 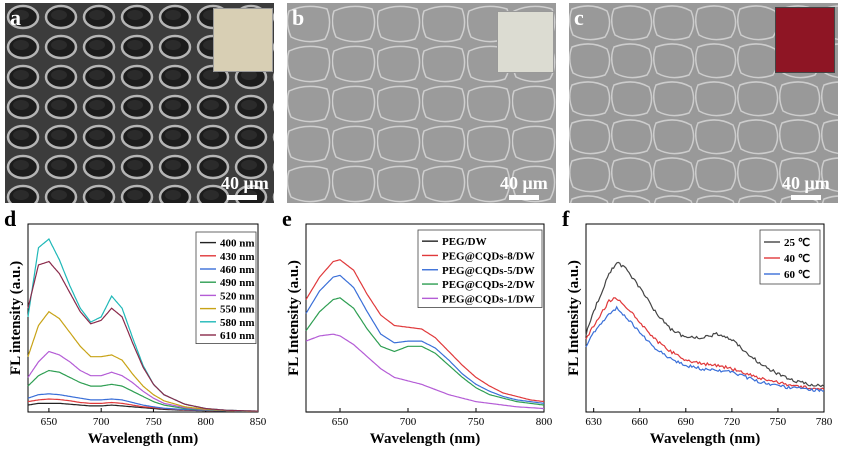 What do you see at coordinates (10, 220) in the screenshot?
I see `panel-letter-d: d` at bounding box center [10, 220].